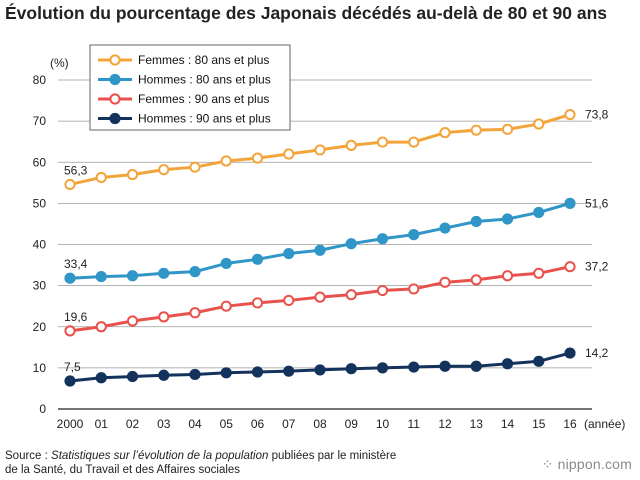 The image size is (640, 480). What do you see at coordinates (258, 424) in the screenshot?
I see `x-tick-label: 06` at bounding box center [258, 424].